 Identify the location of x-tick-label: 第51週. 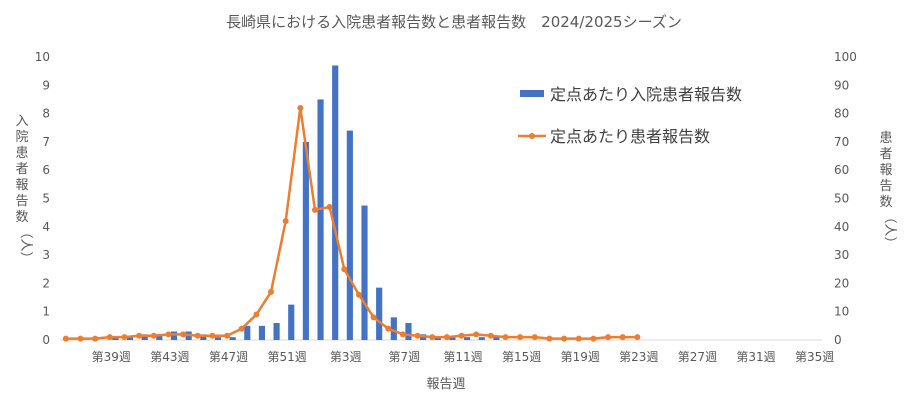
(286, 357).